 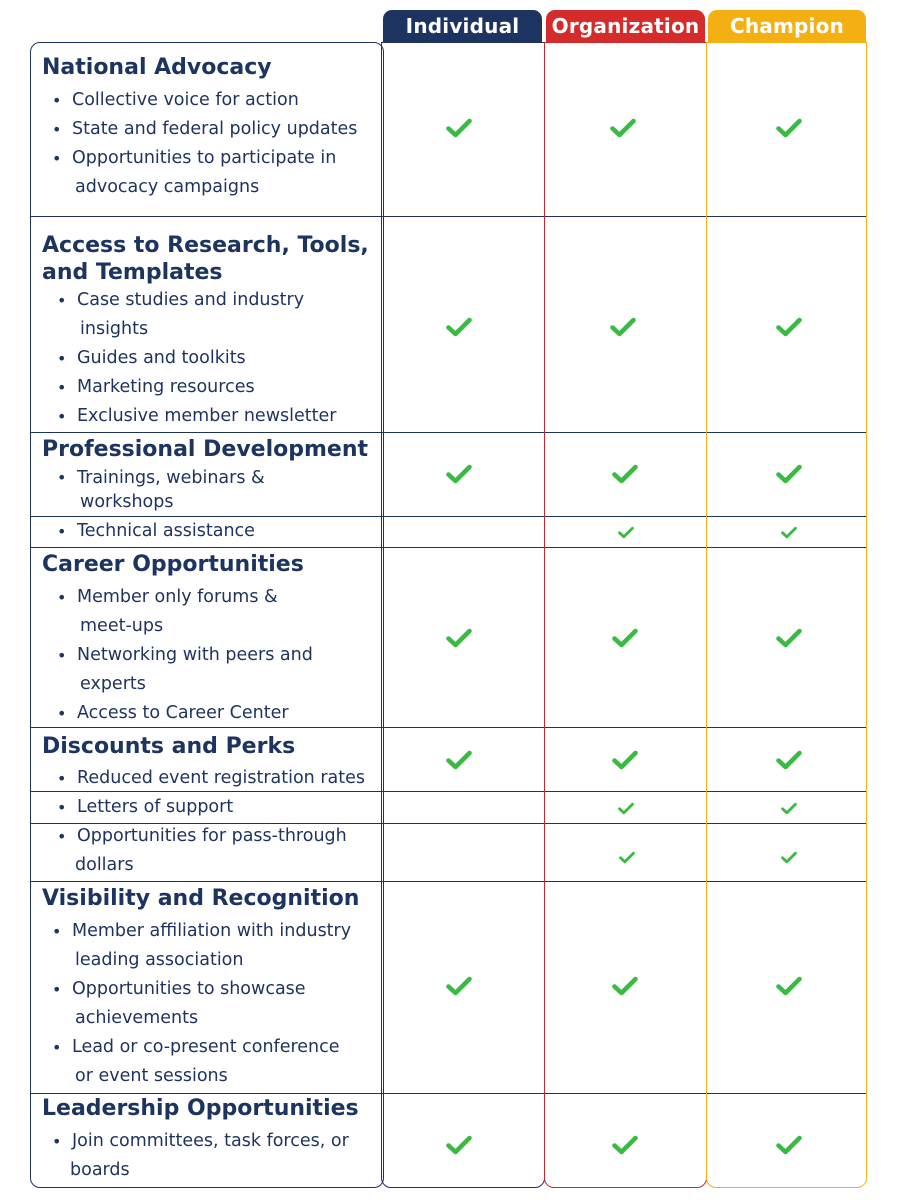 What do you see at coordinates (194, 158) in the screenshot?
I see `list-item: • Opportunities to participate in` at bounding box center [194, 158].